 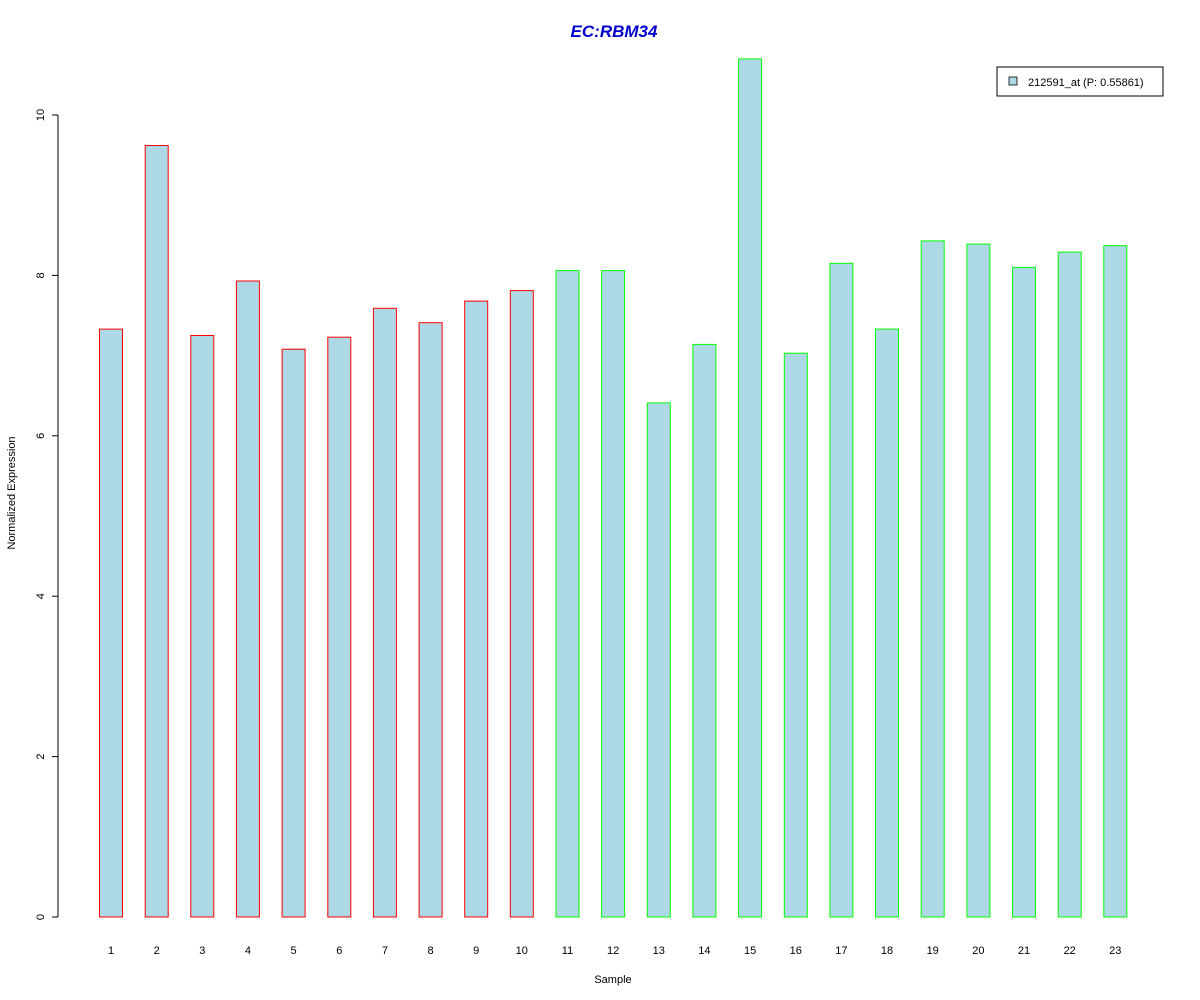 I want to click on x-tick-label: 14, so click(x=704, y=951).